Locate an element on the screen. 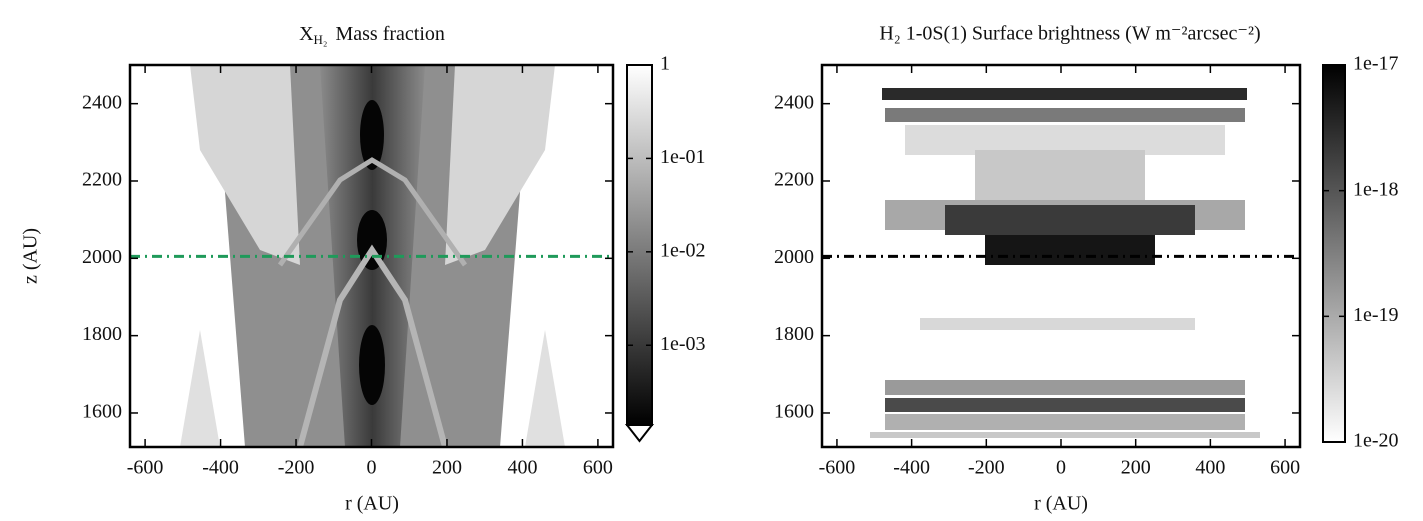 This screenshot has height=521, width=1423. colorbar-tick-label: 1e-01 is located at coordinates (683, 157).